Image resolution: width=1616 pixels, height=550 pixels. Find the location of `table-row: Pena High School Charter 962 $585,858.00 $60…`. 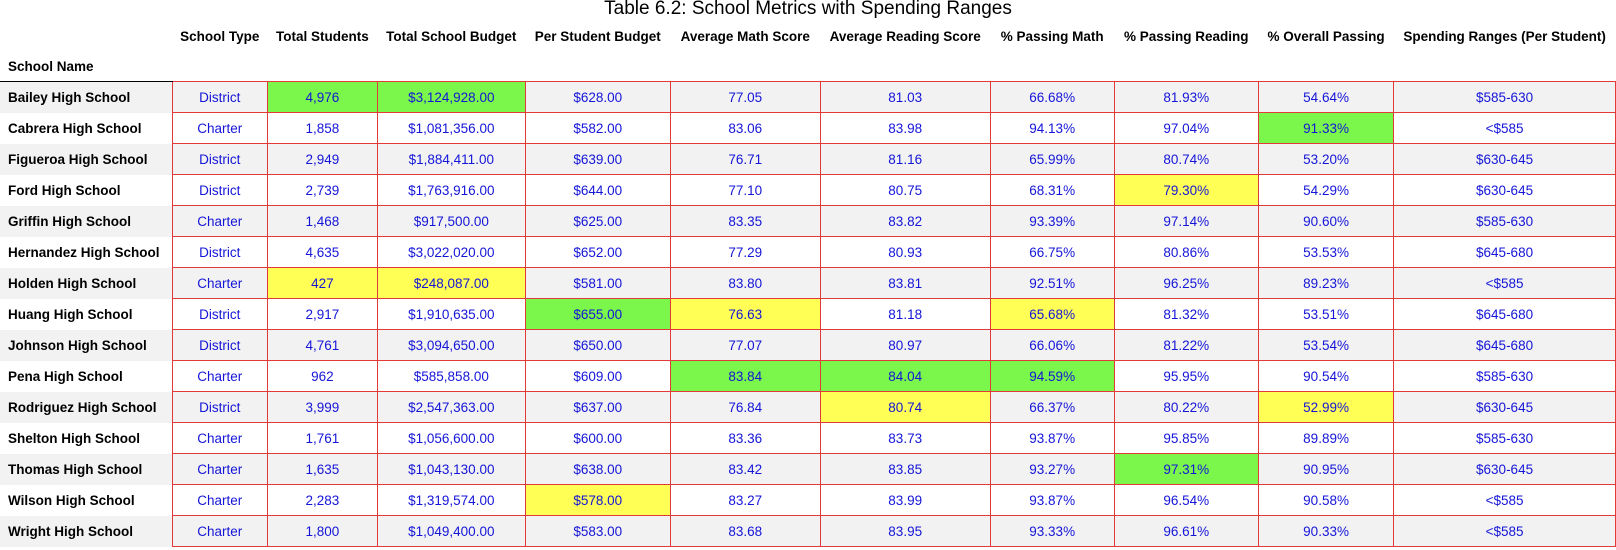

table-row: Pena High School Charter 962 $585,858.00 $60… is located at coordinates (808, 376).